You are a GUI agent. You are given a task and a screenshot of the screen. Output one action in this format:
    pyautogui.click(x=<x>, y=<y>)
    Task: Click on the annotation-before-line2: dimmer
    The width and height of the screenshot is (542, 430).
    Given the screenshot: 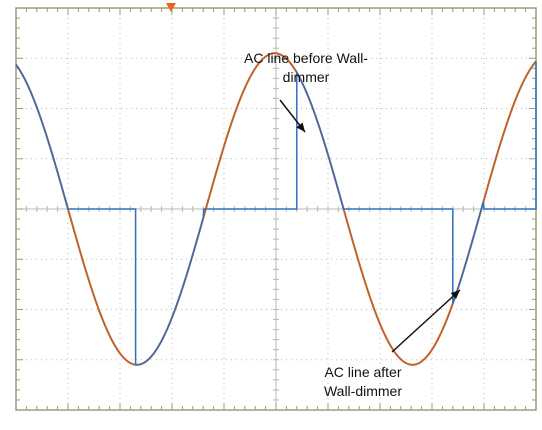 What is the action you would take?
    pyautogui.click(x=306, y=77)
    